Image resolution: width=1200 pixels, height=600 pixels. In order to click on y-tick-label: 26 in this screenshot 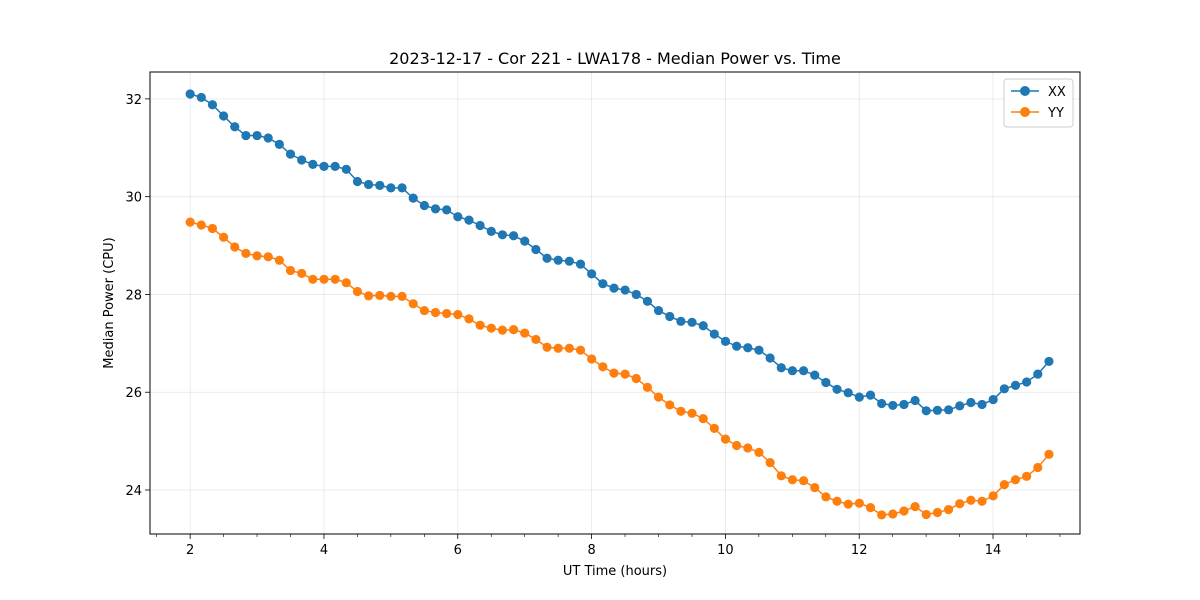, I will do `click(133, 393)`.